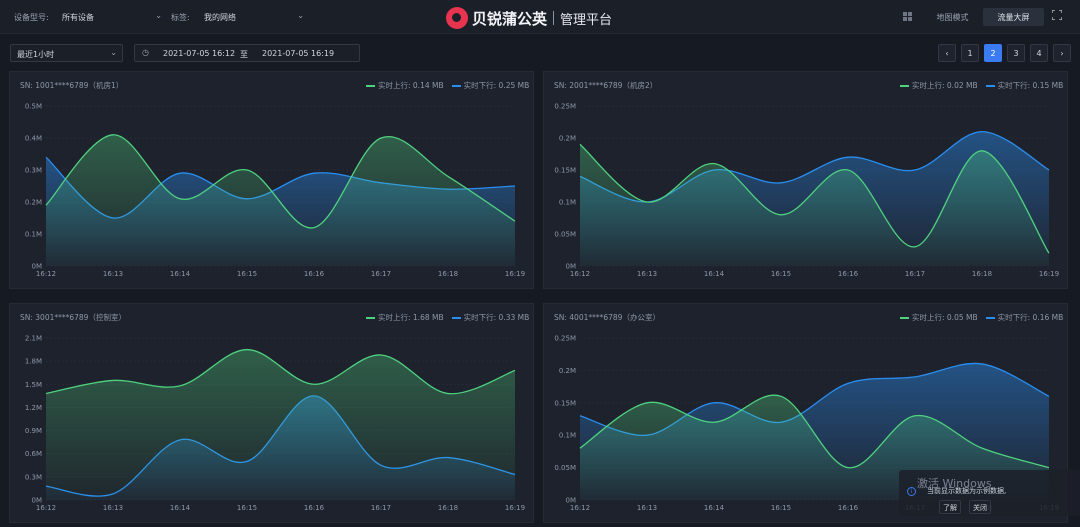 The height and width of the screenshot is (527, 1080). I want to click on y-tick-label: 0.9M, so click(33, 431).